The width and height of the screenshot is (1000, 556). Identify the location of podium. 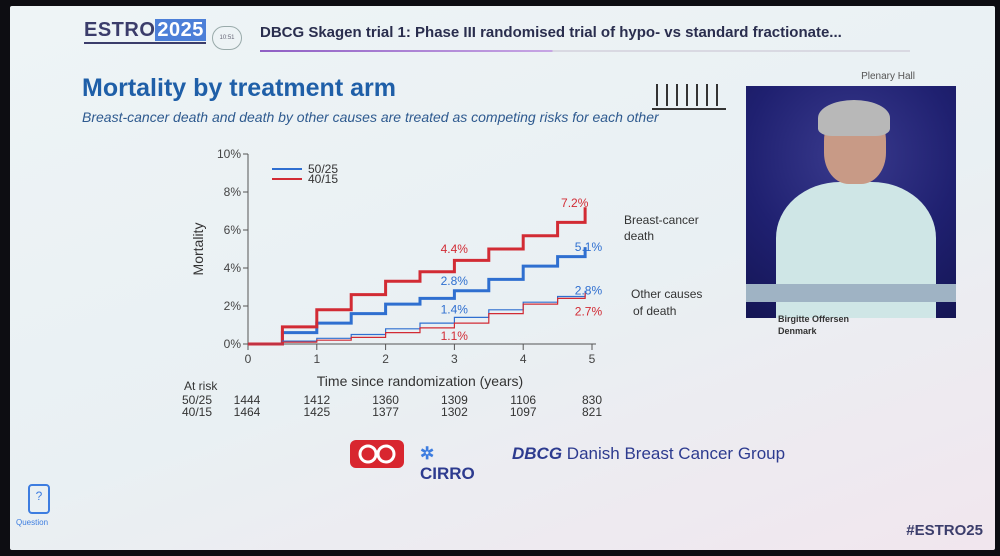
(851, 293).